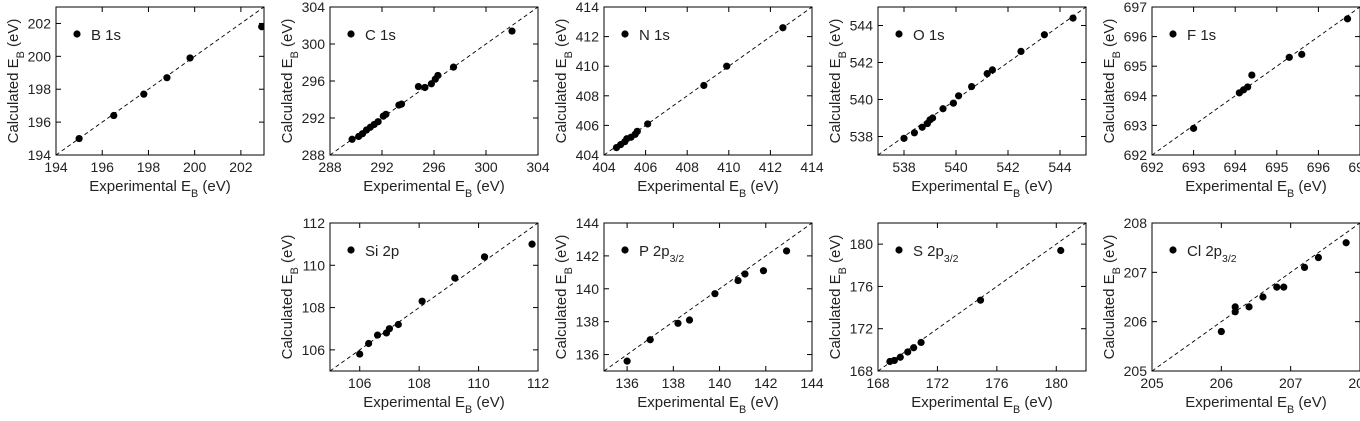 The height and width of the screenshot is (421, 1360). Describe the element at coordinates (936, 254) in the screenshot. I see `legend-label: S 2p3/2` at that location.